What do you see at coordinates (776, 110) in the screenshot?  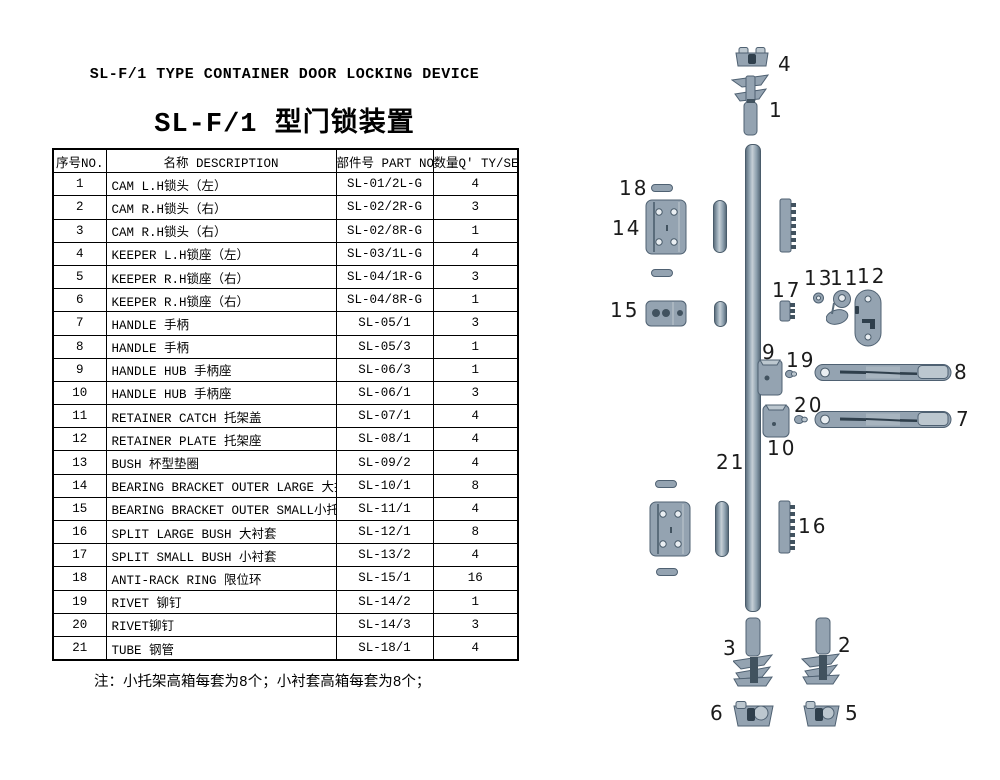 I see `callout-1: 1` at bounding box center [776, 110].